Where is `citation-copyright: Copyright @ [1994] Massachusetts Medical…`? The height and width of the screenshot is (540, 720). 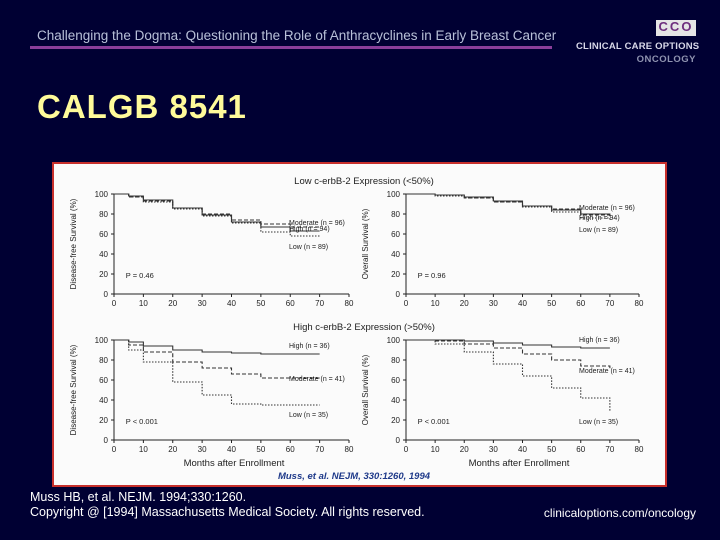
citation-copyright: Copyright @ [1994] Massachusetts Medical… is located at coordinates (227, 512).